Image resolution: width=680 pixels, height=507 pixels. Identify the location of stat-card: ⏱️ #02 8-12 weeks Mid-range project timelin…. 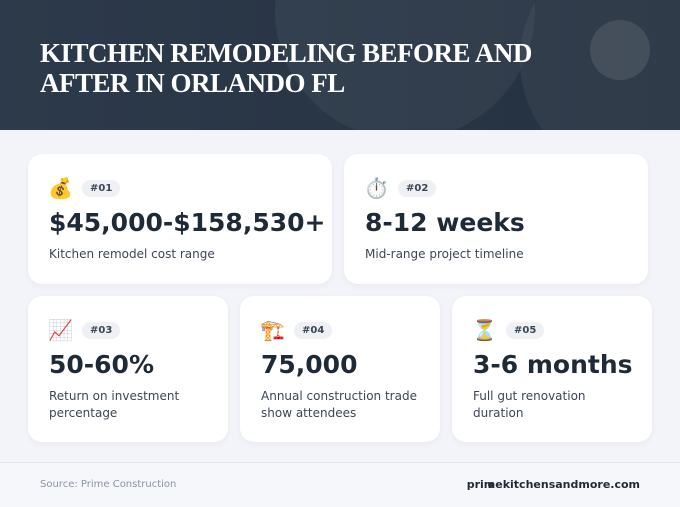
(496, 219).